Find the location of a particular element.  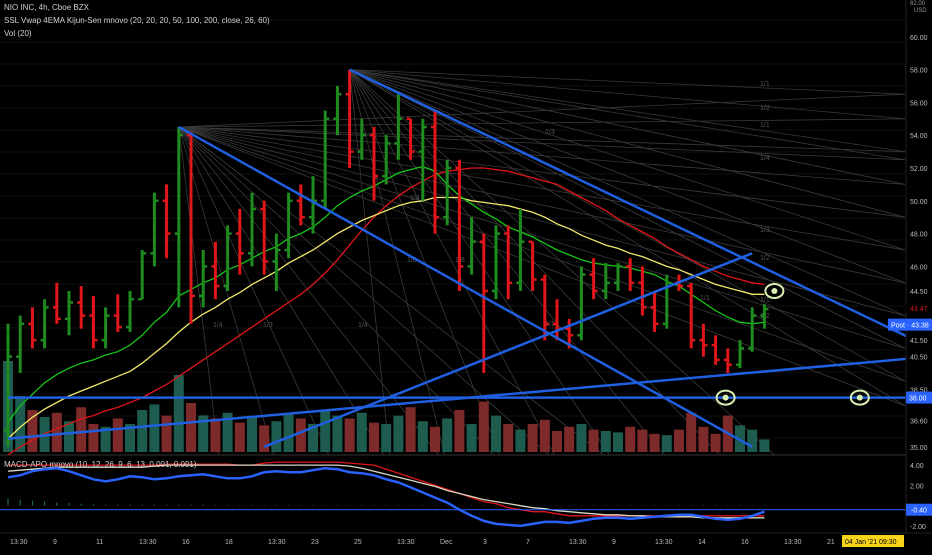

price-tick: 44.50 is located at coordinates (919, 292).